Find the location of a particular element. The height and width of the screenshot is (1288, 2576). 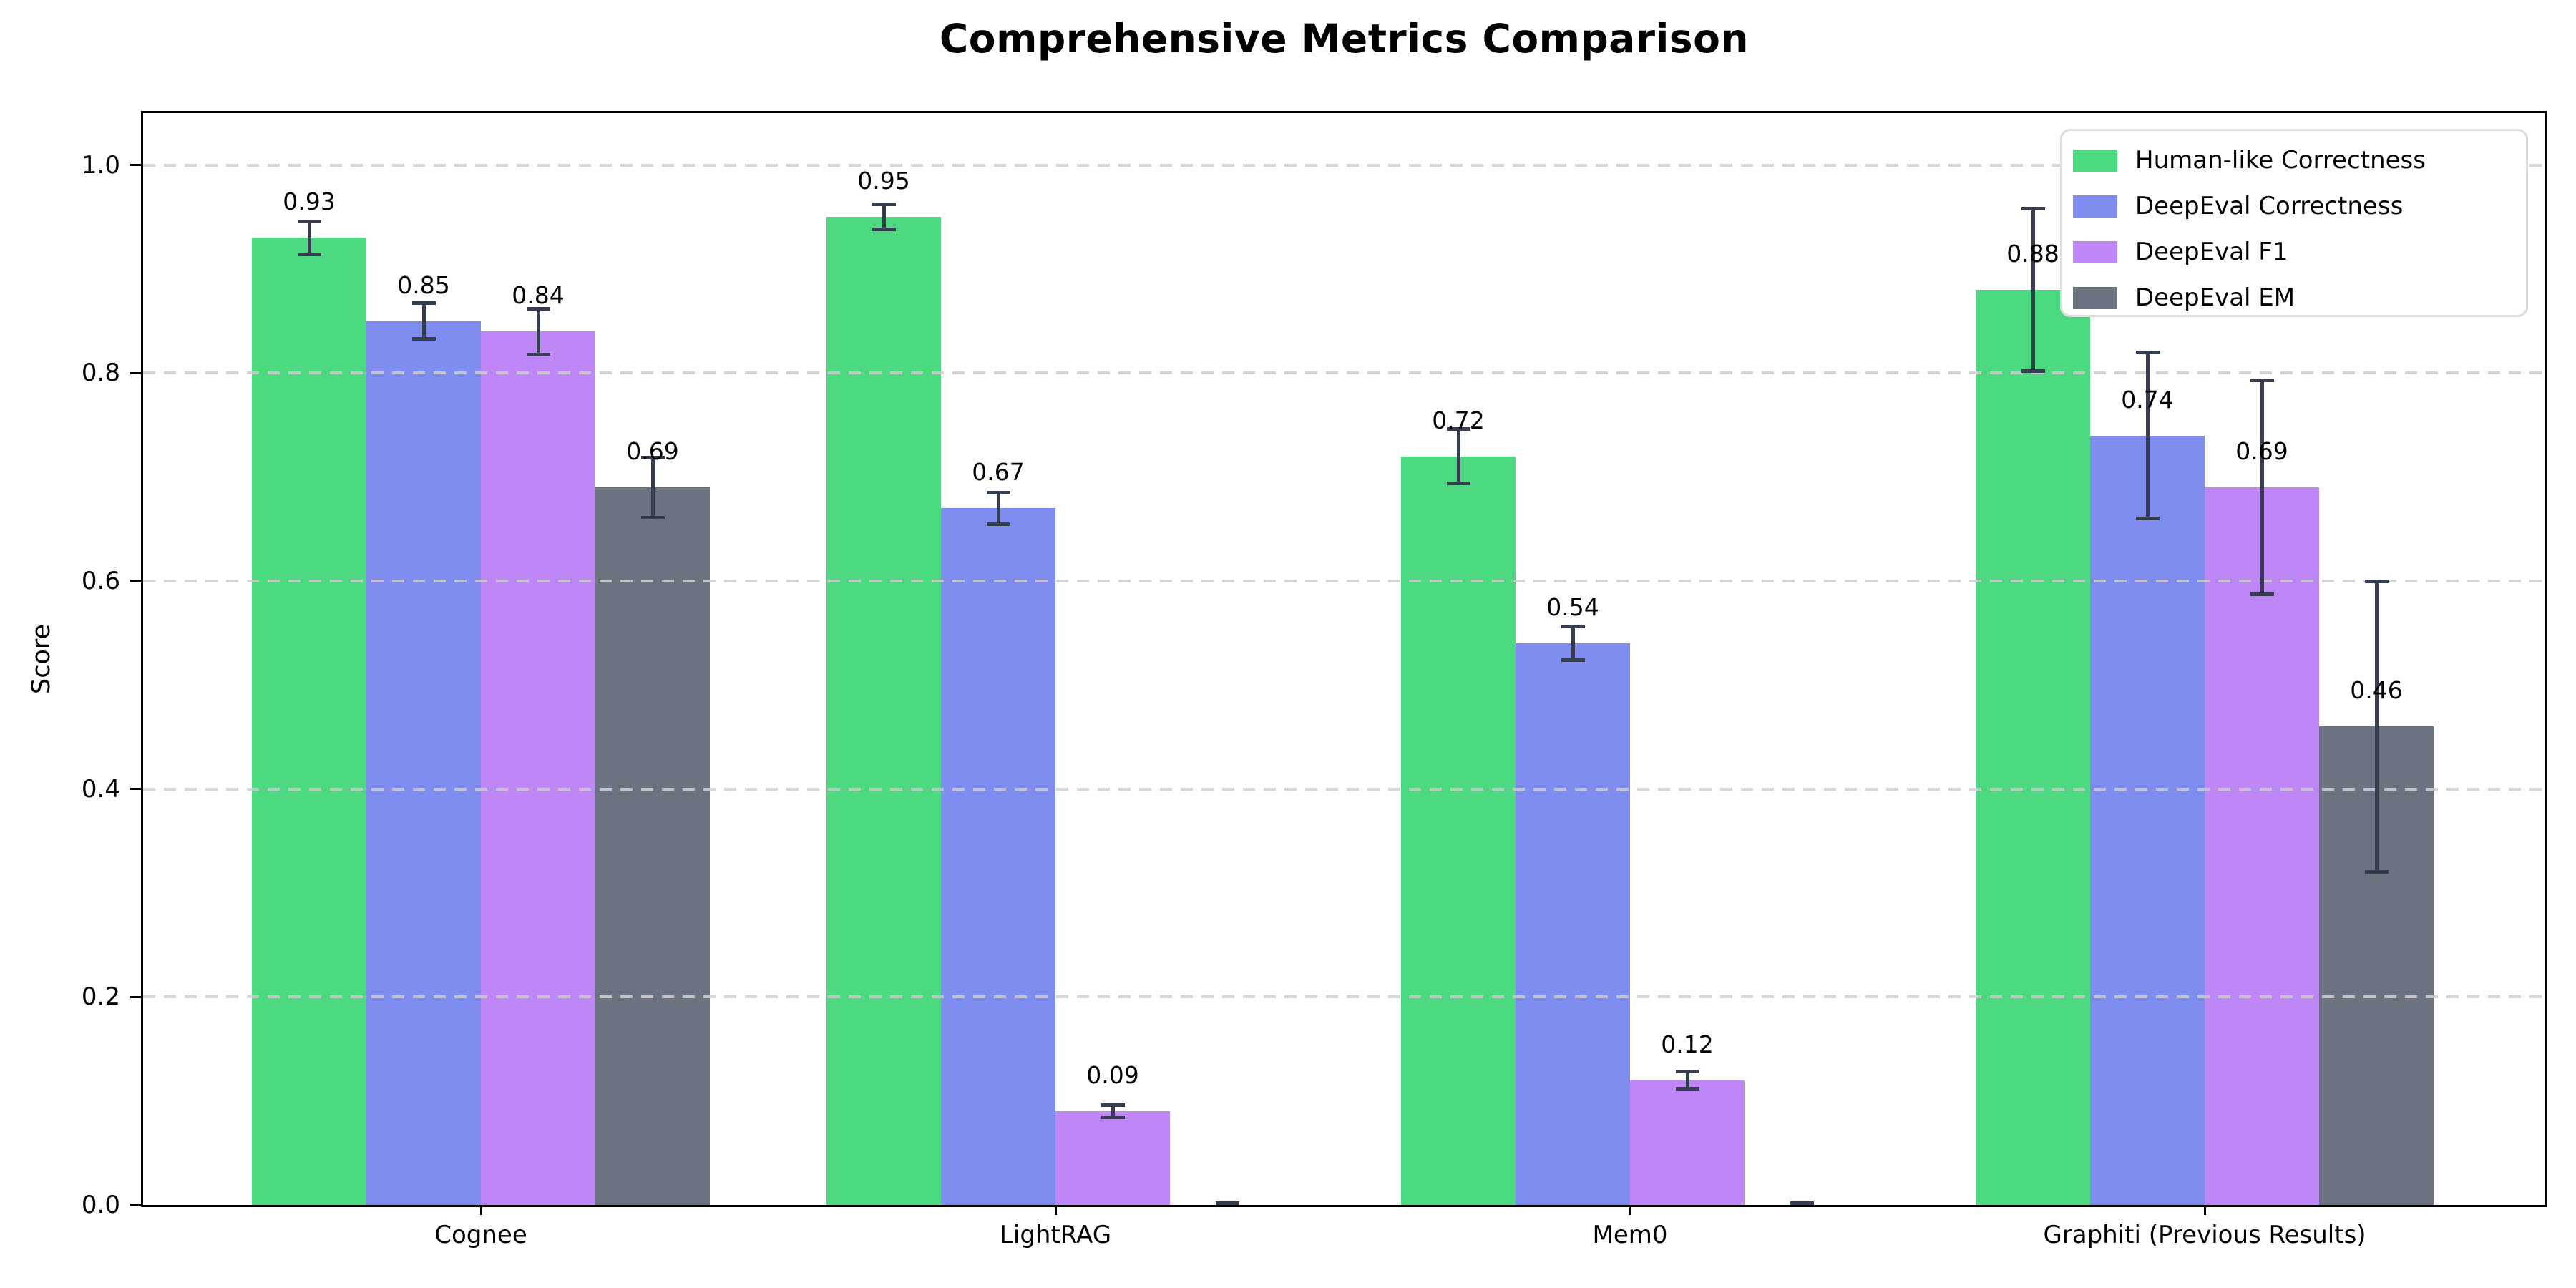

bar-cognee-deepeval-f1 is located at coordinates (538, 768).